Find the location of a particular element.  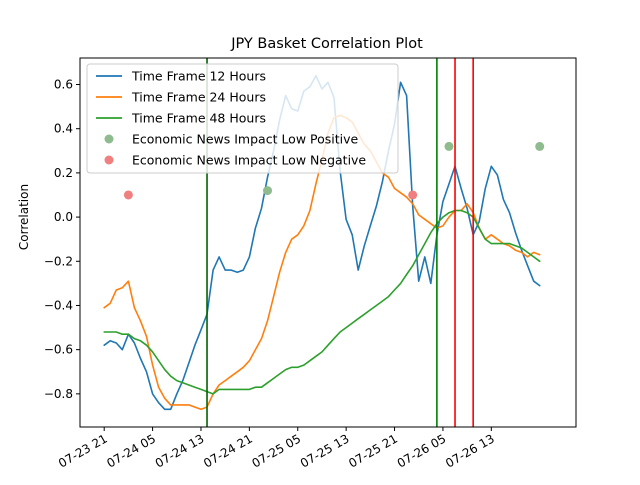

legend-label: Economic News Impact Low Negative is located at coordinates (249, 160).